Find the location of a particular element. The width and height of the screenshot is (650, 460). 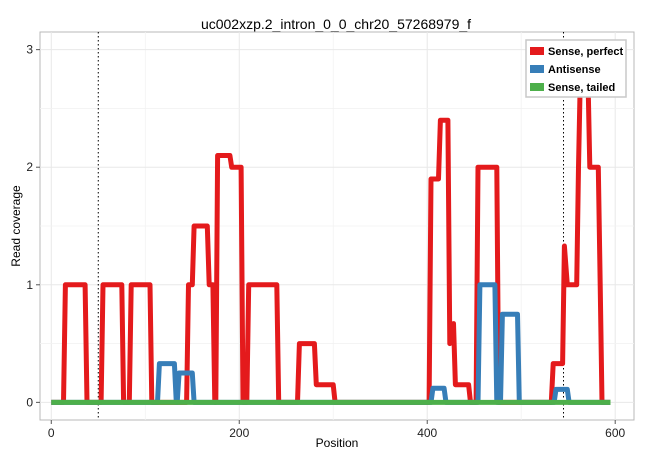

y-tick-label: 3 is located at coordinates (29, 50).